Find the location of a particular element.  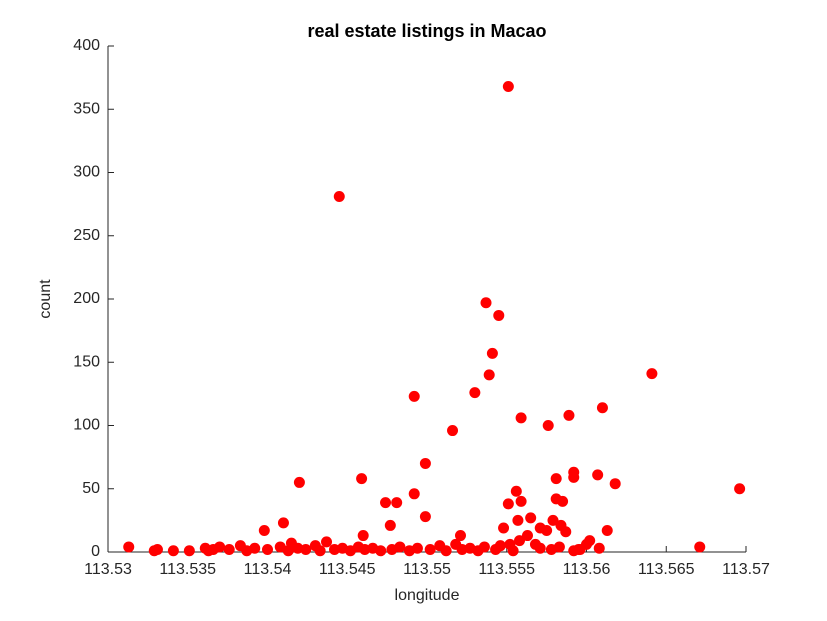

x-tick-label: 113.54 is located at coordinates (268, 569).